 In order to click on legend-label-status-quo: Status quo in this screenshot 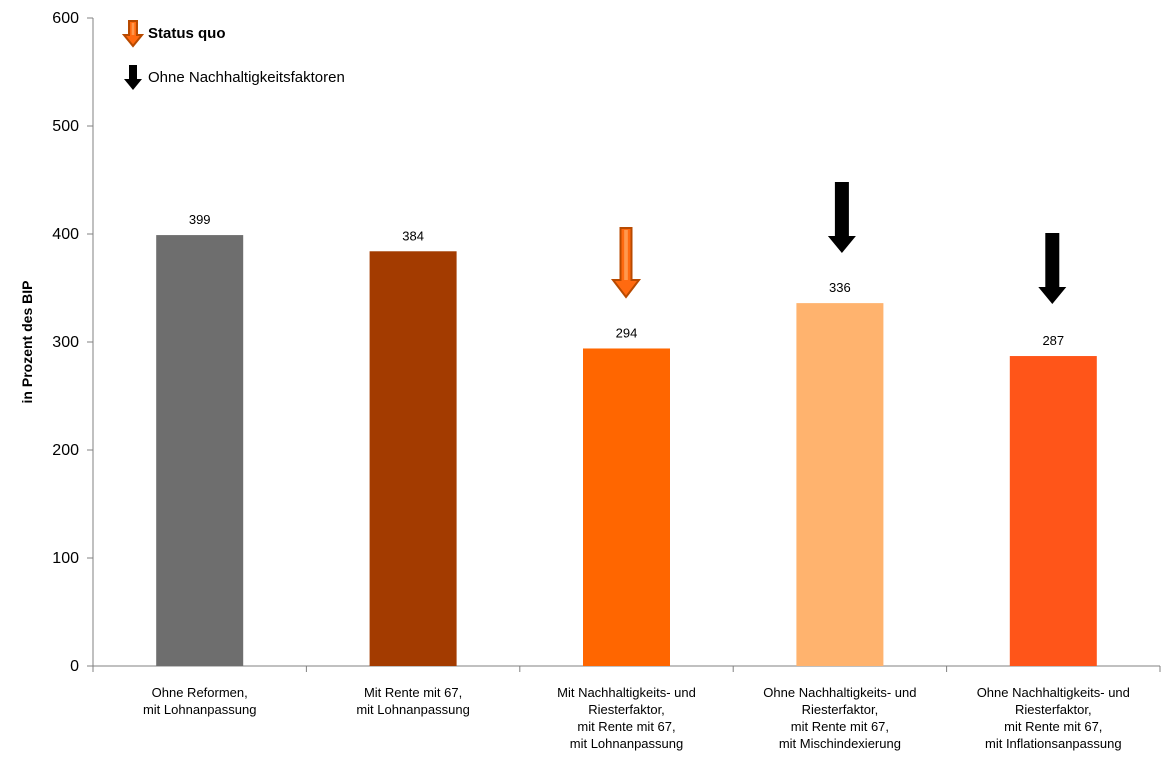, I will do `click(187, 33)`.